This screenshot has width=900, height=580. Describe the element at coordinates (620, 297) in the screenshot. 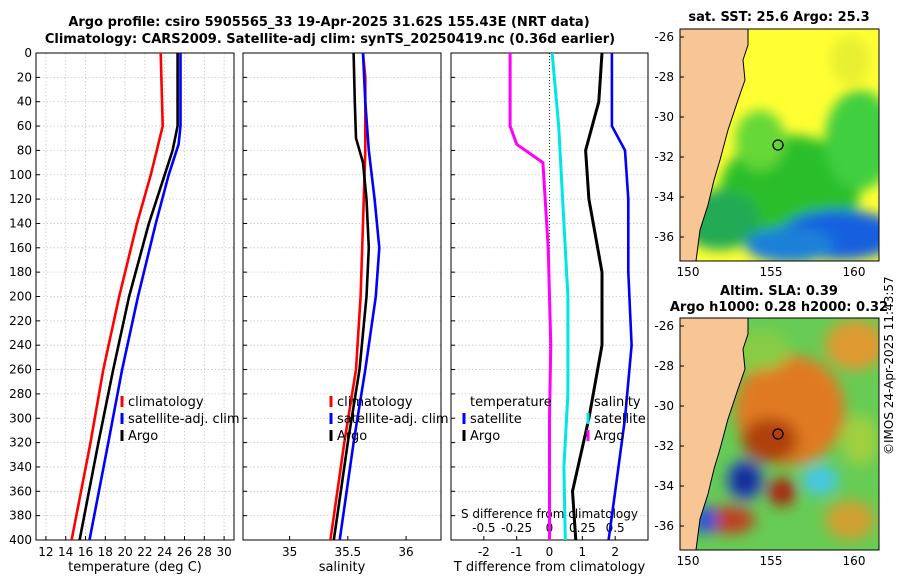

I see `diff-temperature-satellite-line` at that location.